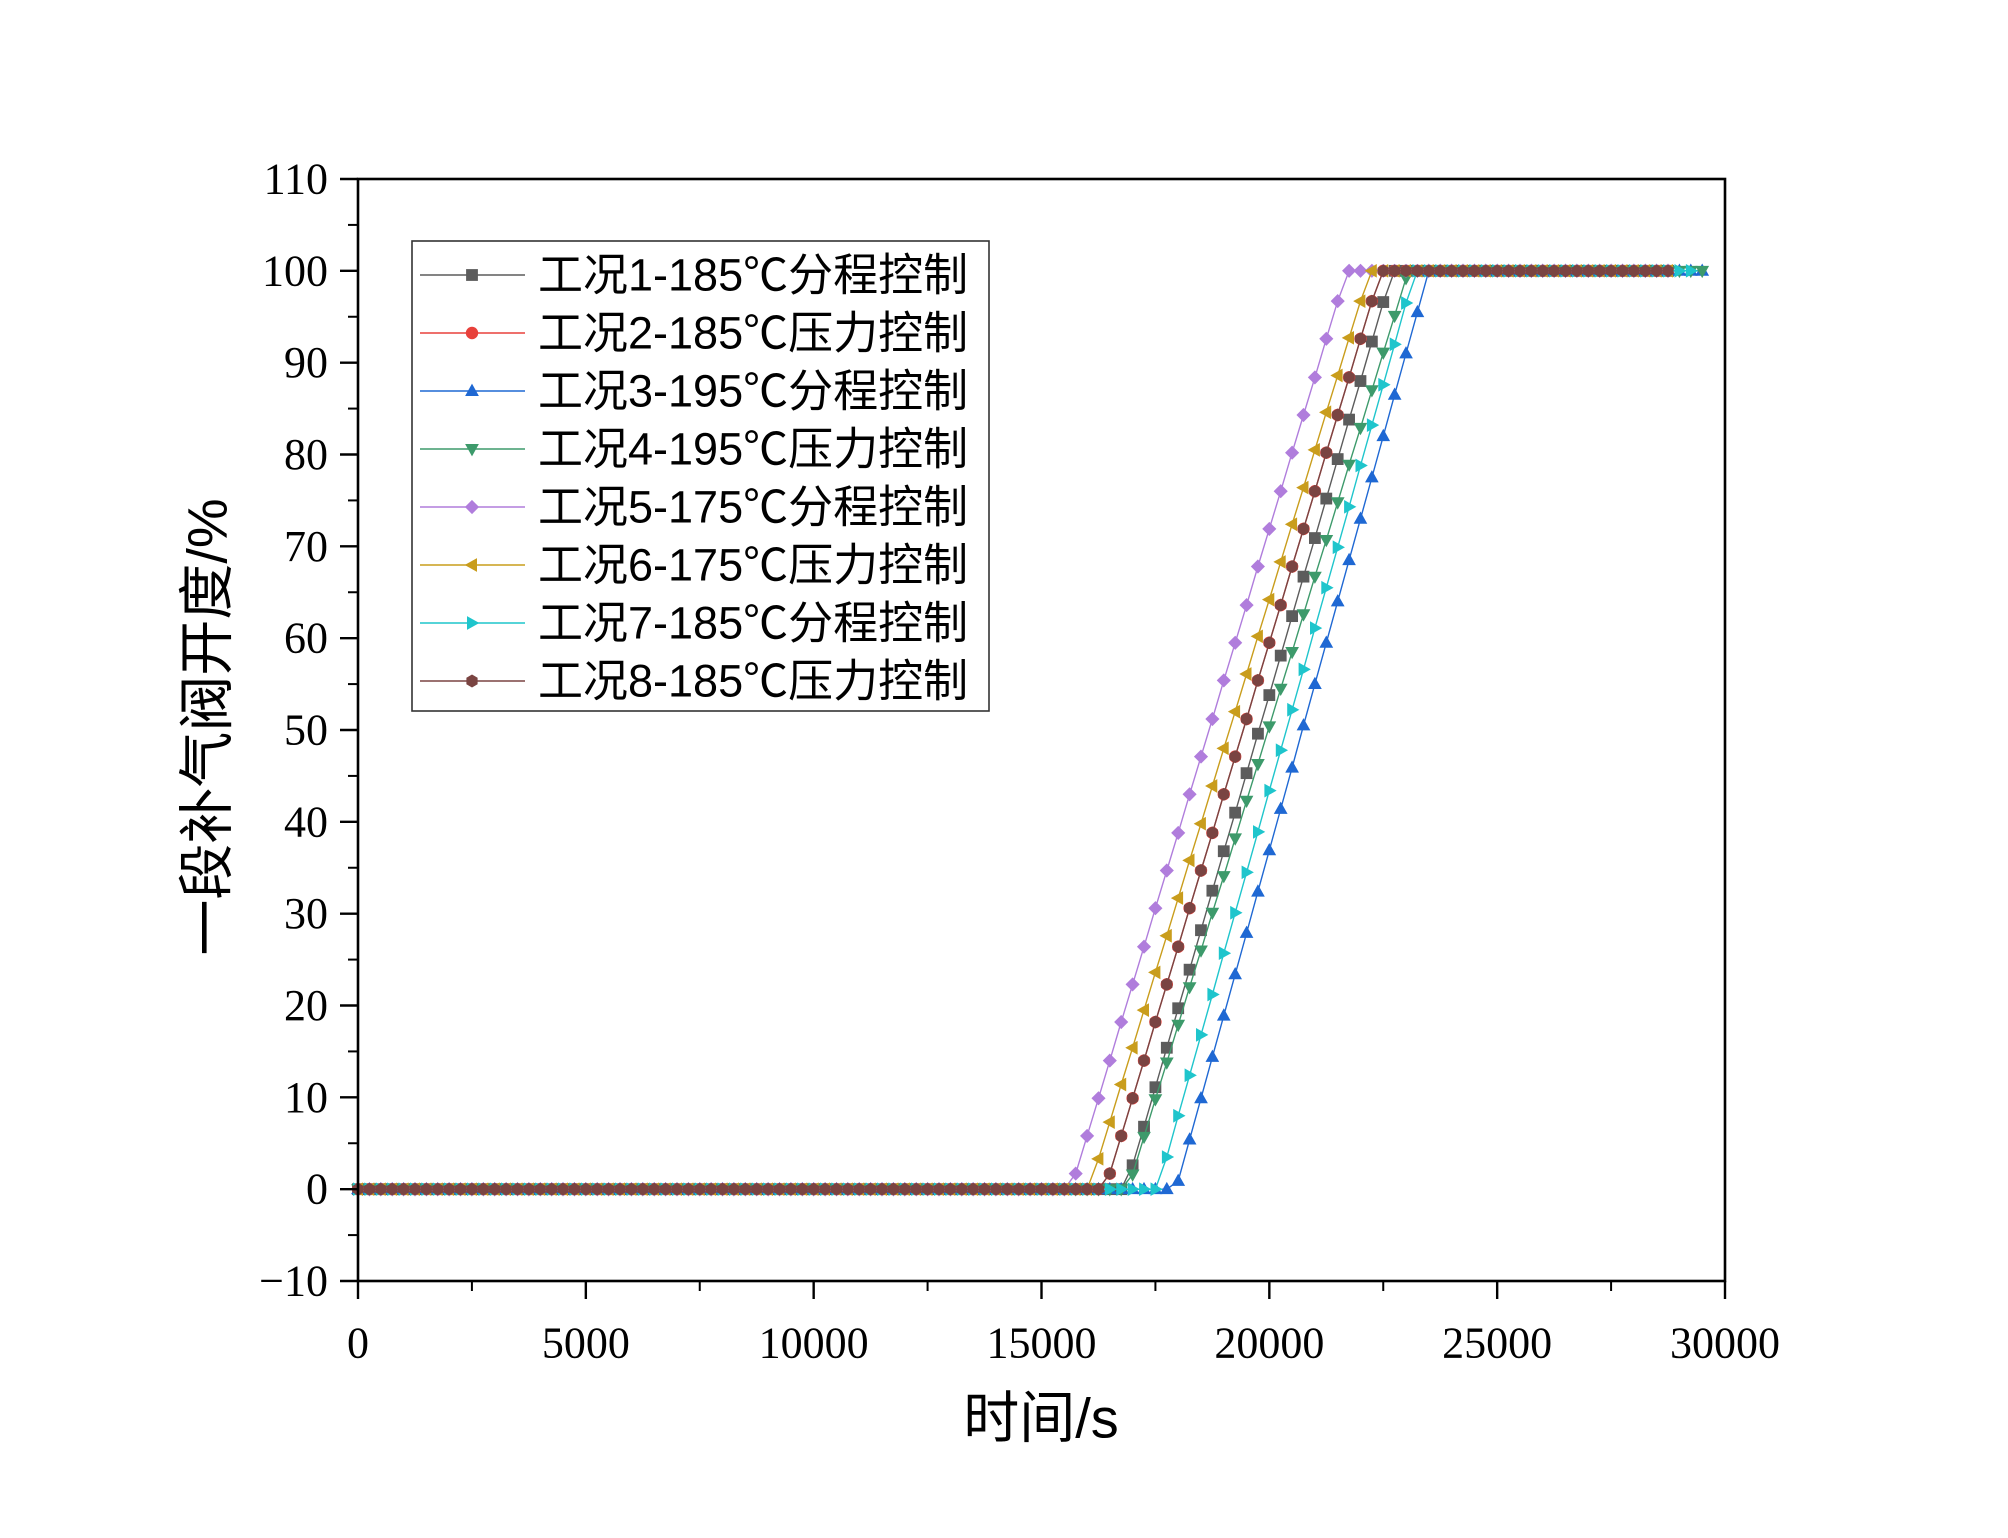 Image resolution: width=2008 pixels, height=1538 pixels. What do you see at coordinates (753, 507) in the screenshot?
I see `legend-label: 工况5-175℃分程控制` at bounding box center [753, 507].